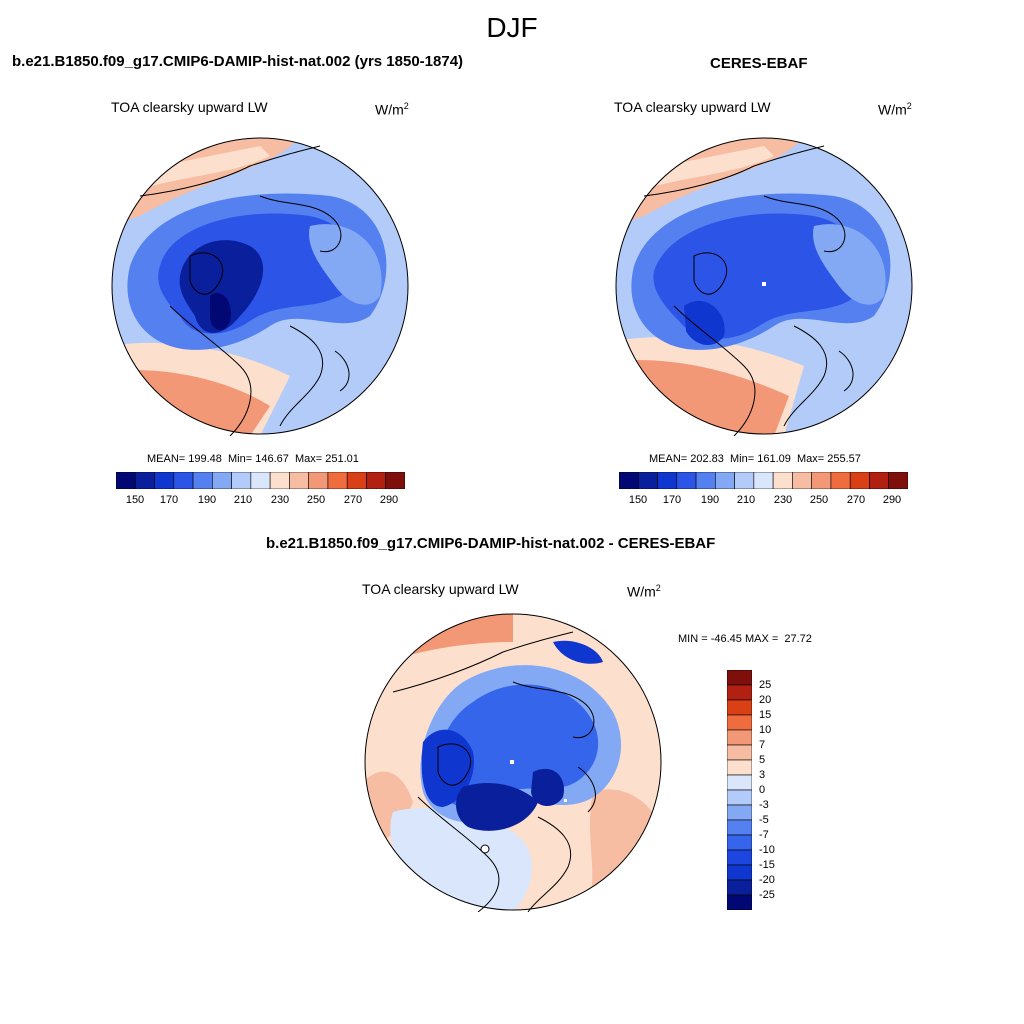 The image size is (1024, 1024). What do you see at coordinates (767, 865) in the screenshot?
I see `colorbar-tick-label: -15` at bounding box center [767, 865].